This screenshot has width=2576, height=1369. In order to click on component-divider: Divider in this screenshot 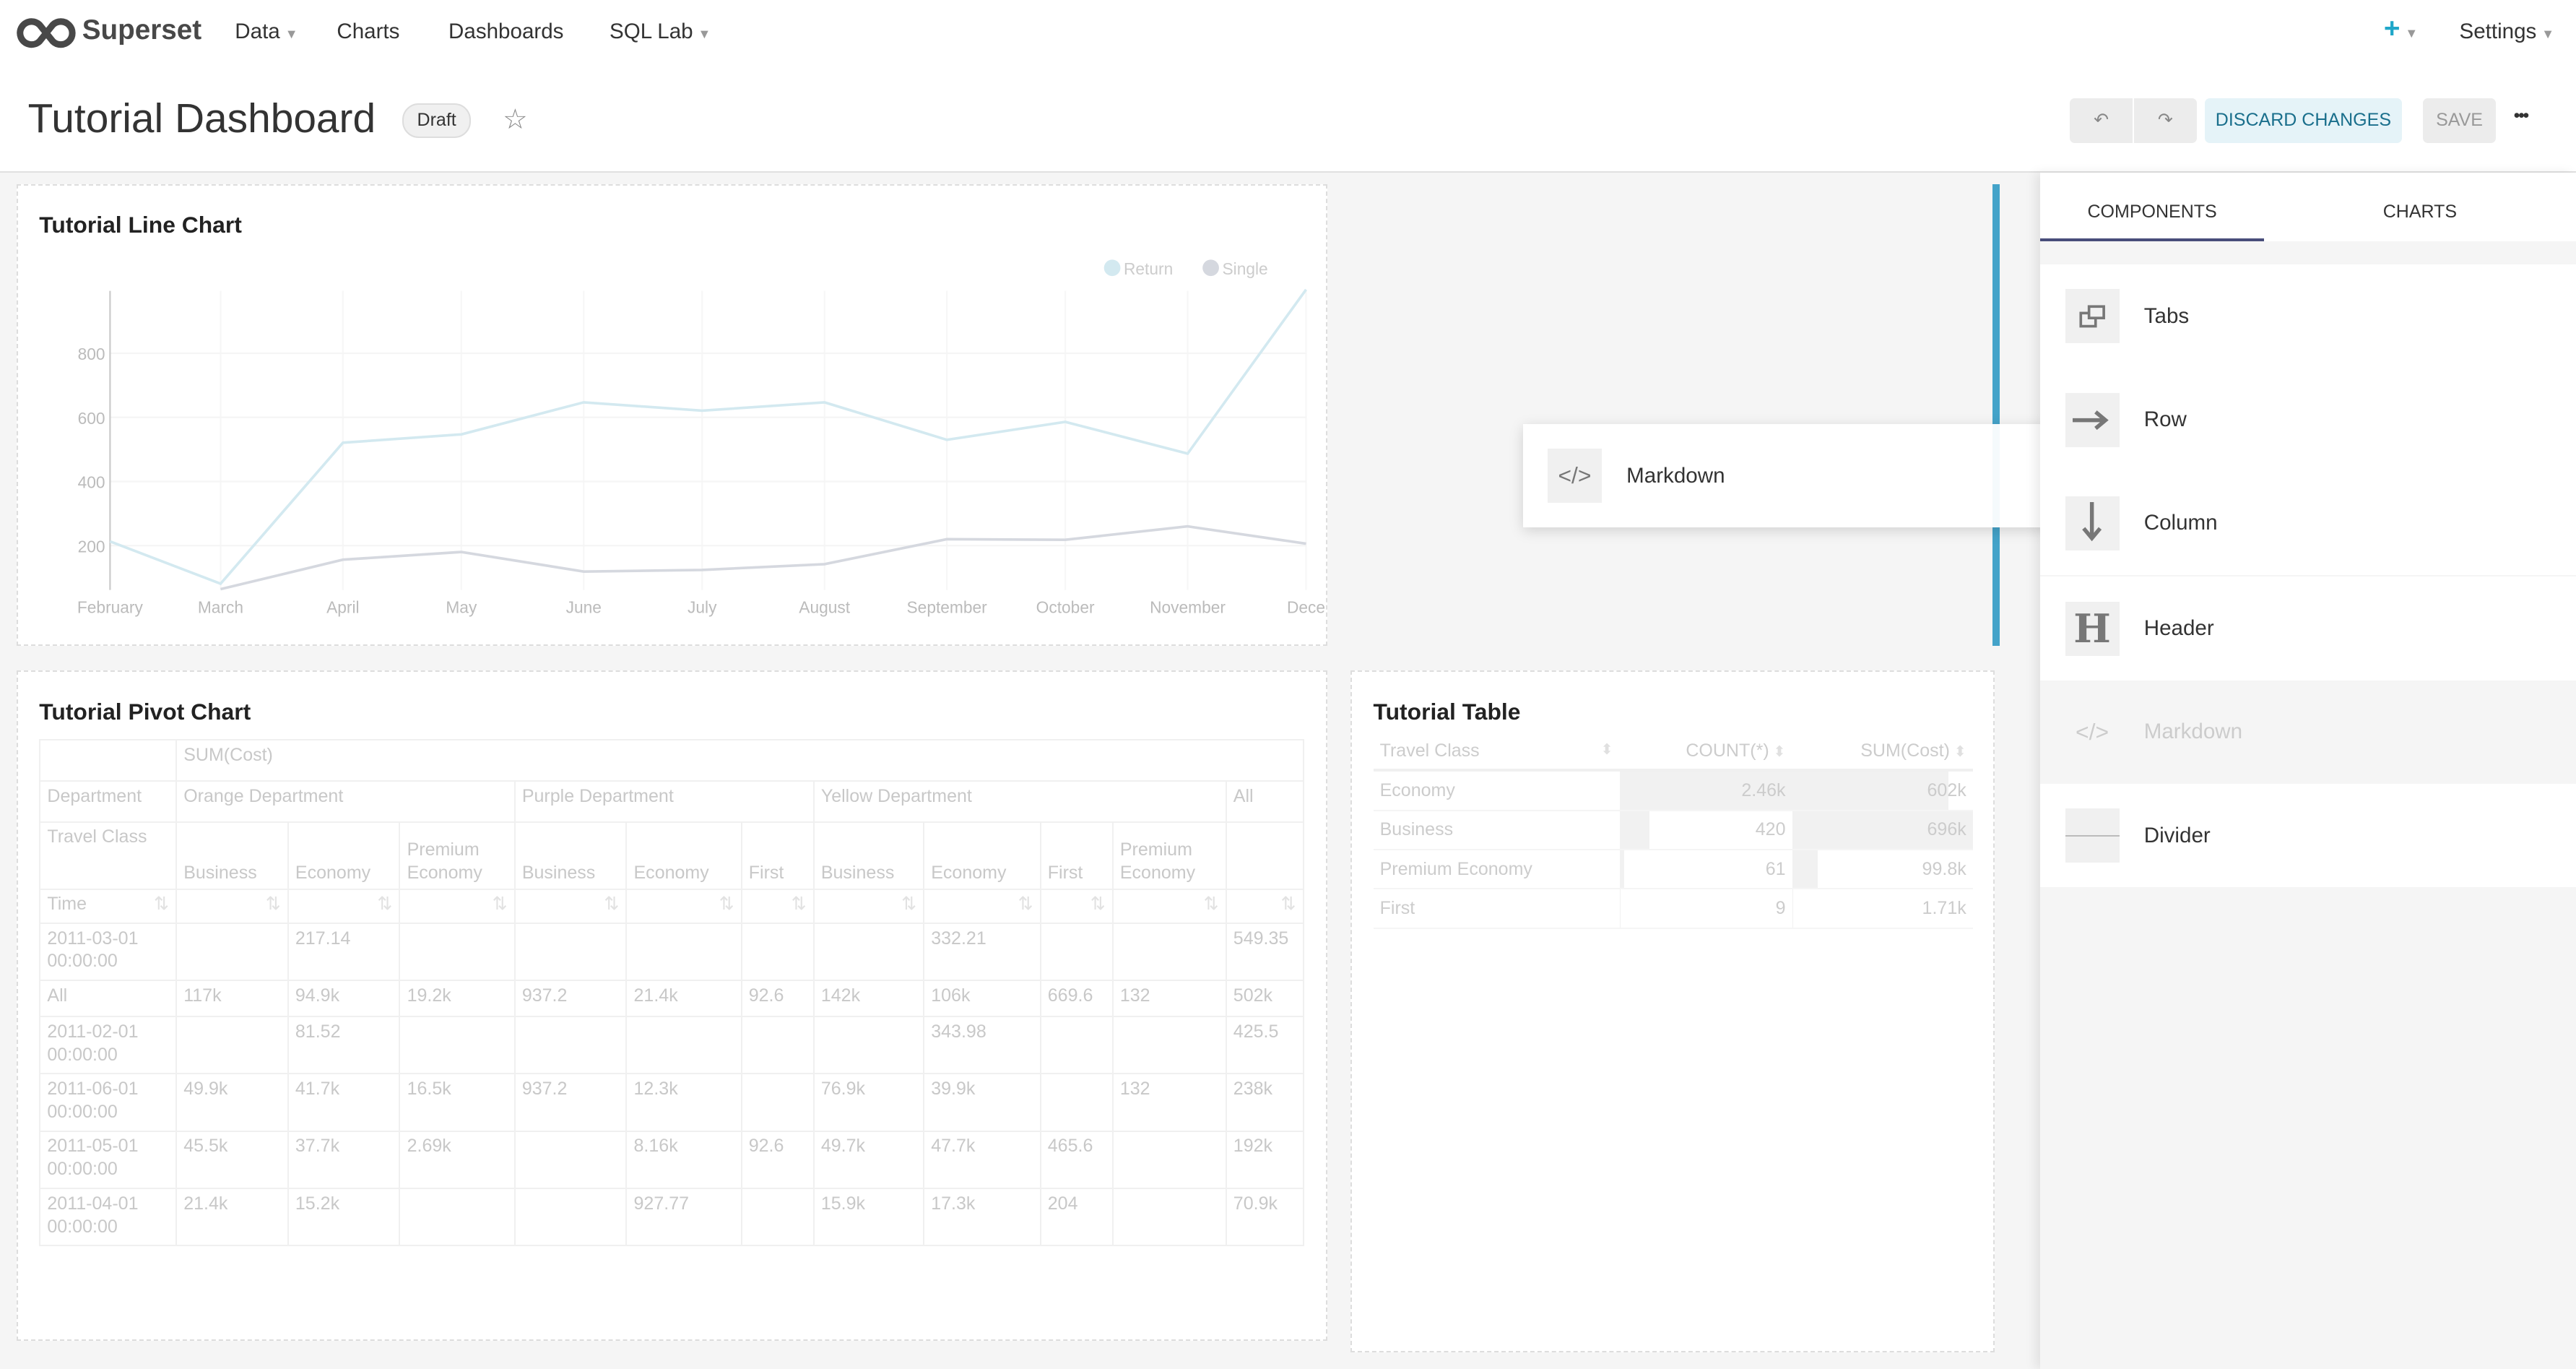, I will do `click(2308, 836)`.